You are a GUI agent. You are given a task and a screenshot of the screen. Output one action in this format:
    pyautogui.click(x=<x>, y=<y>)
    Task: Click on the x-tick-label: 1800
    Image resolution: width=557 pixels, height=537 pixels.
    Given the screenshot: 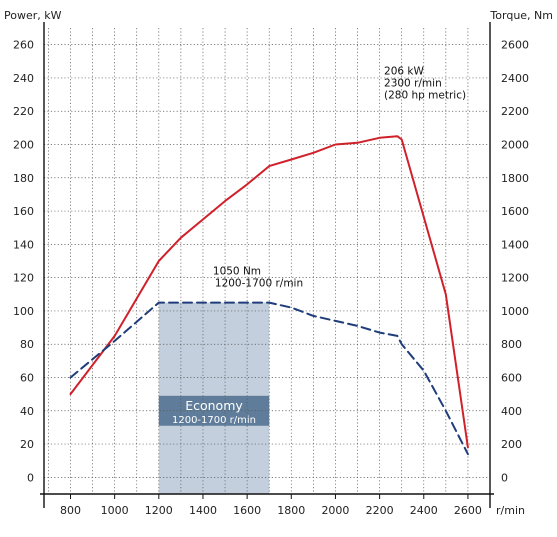 What is the action you would take?
    pyautogui.click(x=291, y=510)
    